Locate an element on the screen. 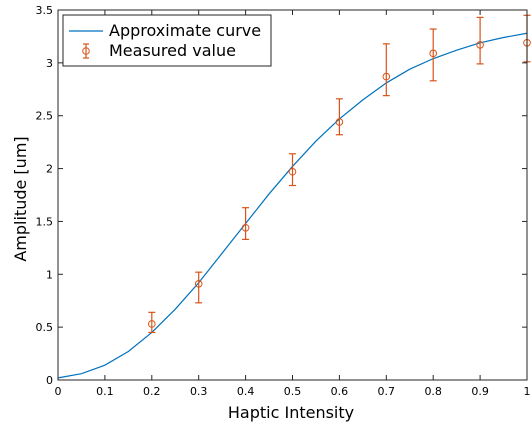 Image resolution: width=532 pixels, height=427 pixels. y-tick-label: 3.5 is located at coordinates (45, 10).